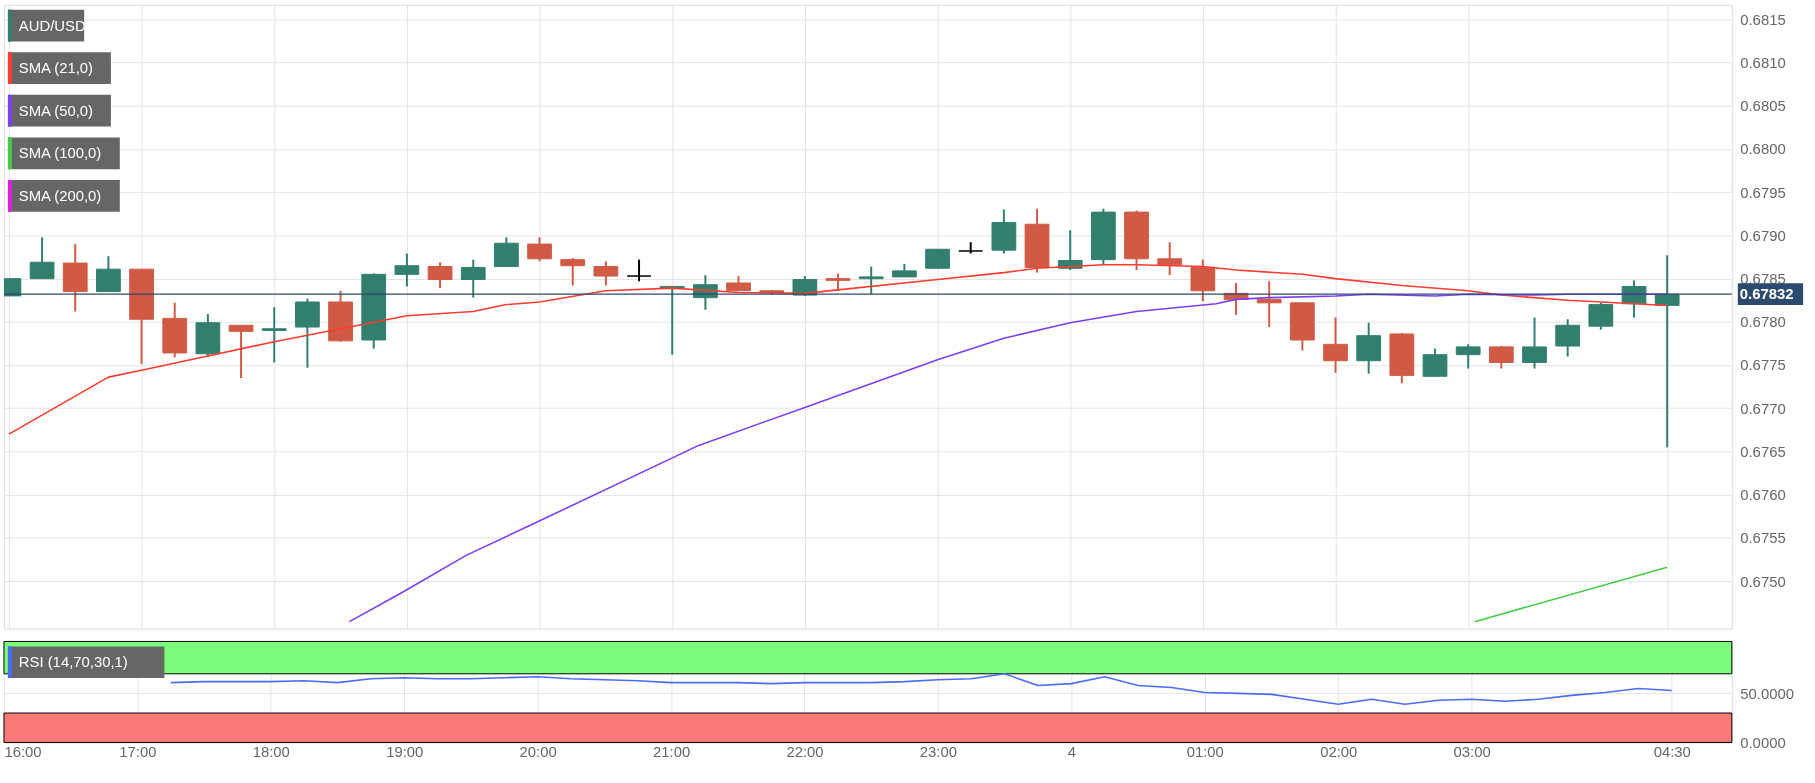 Image resolution: width=1815 pixels, height=783 pixels. I want to click on y-tick-label: 0.0000, so click(1763, 742).